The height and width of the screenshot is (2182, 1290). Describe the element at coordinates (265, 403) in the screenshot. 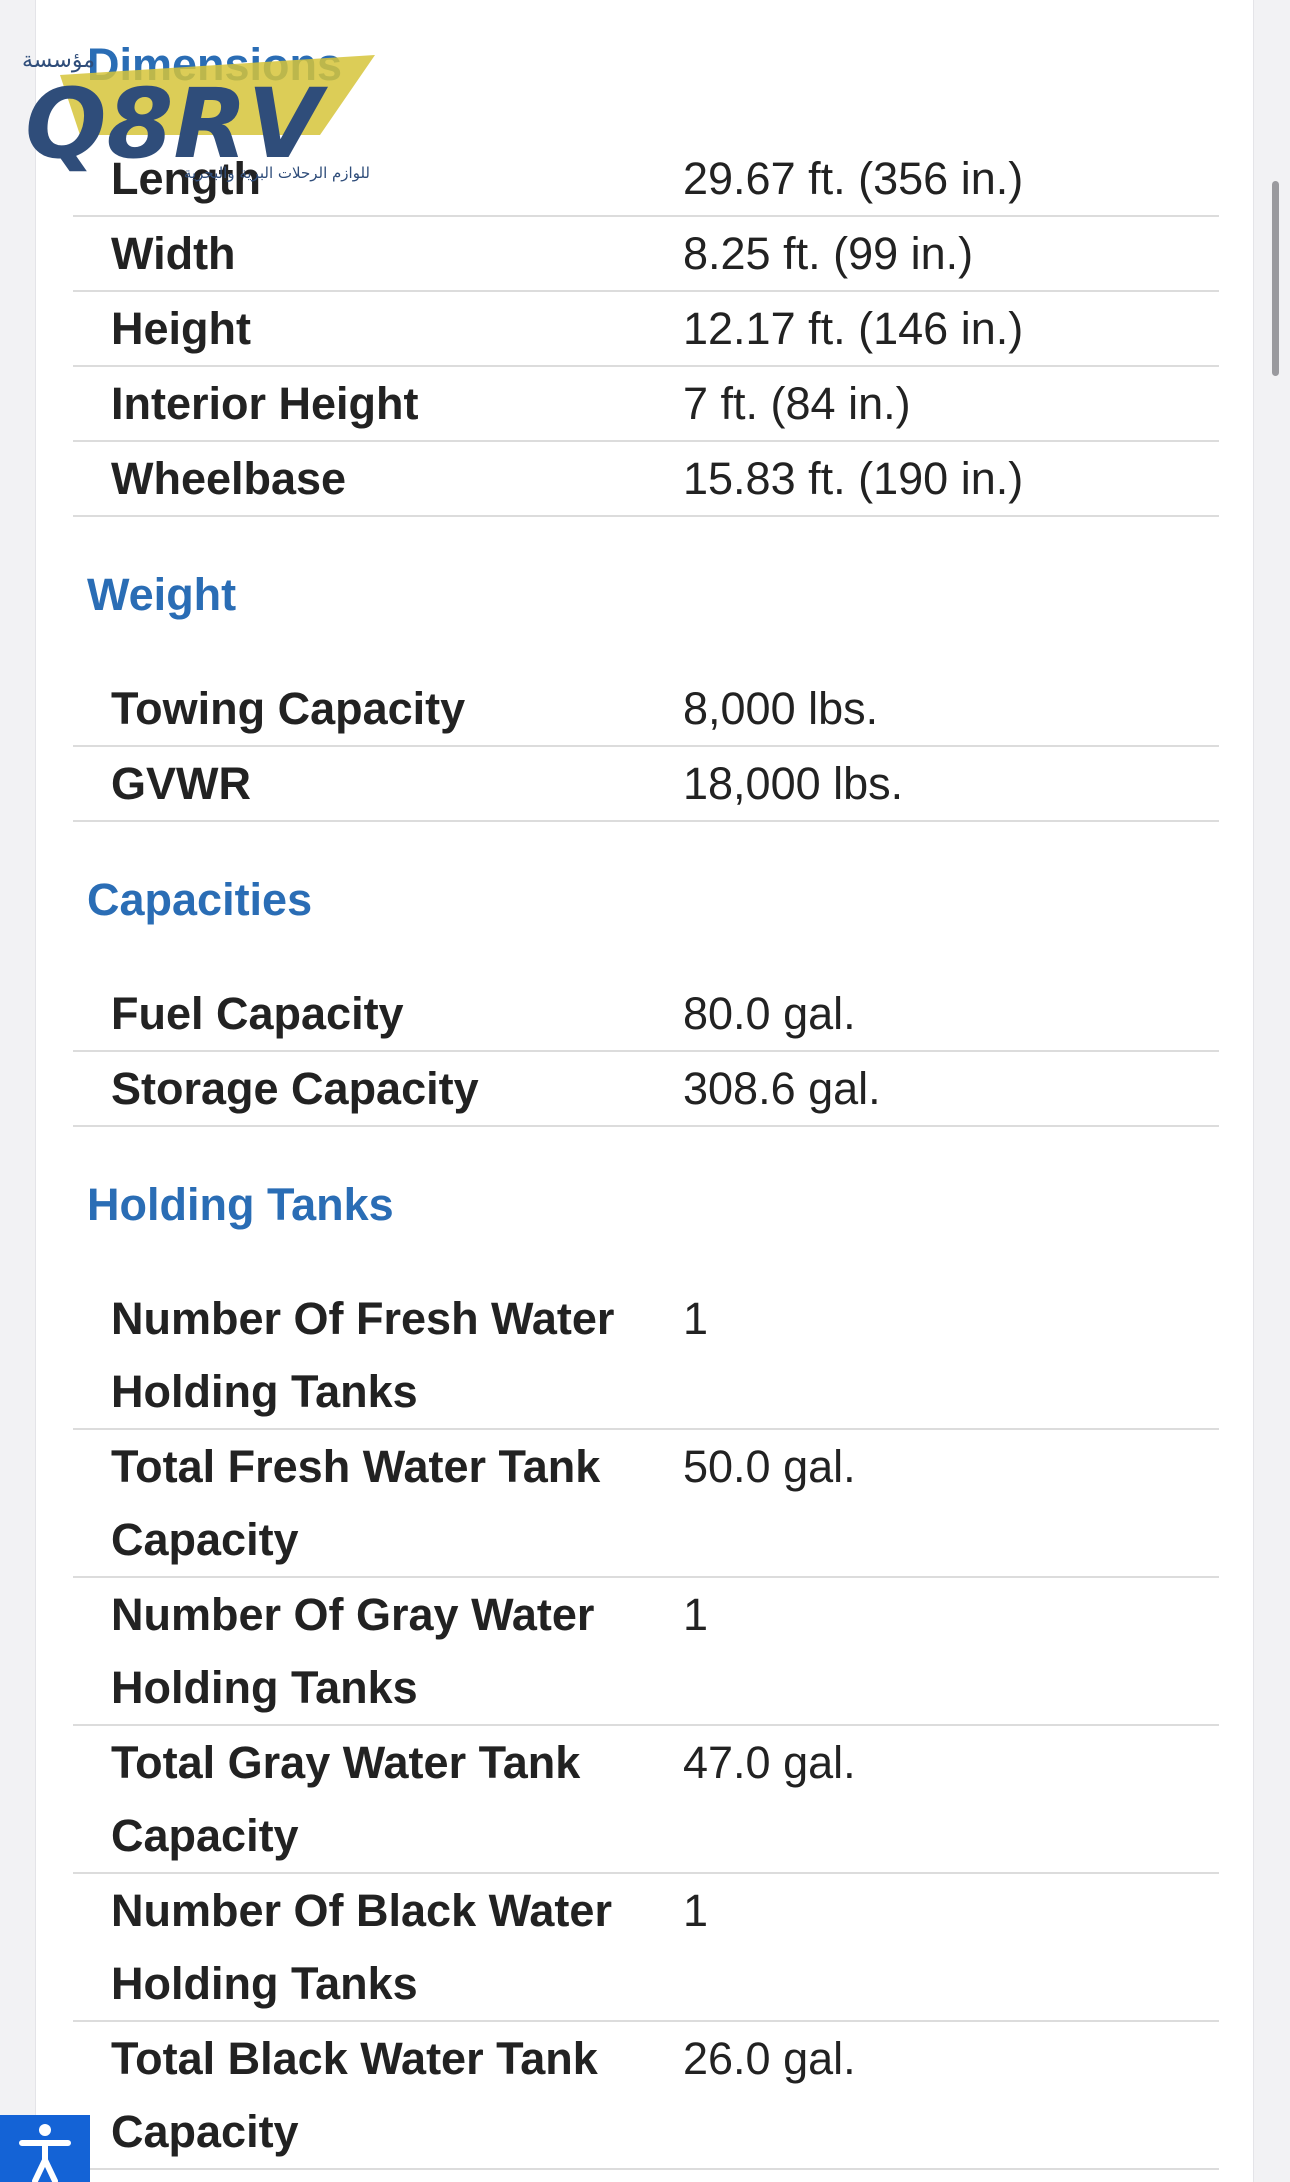

I see `spec-label: Interior Height` at that location.